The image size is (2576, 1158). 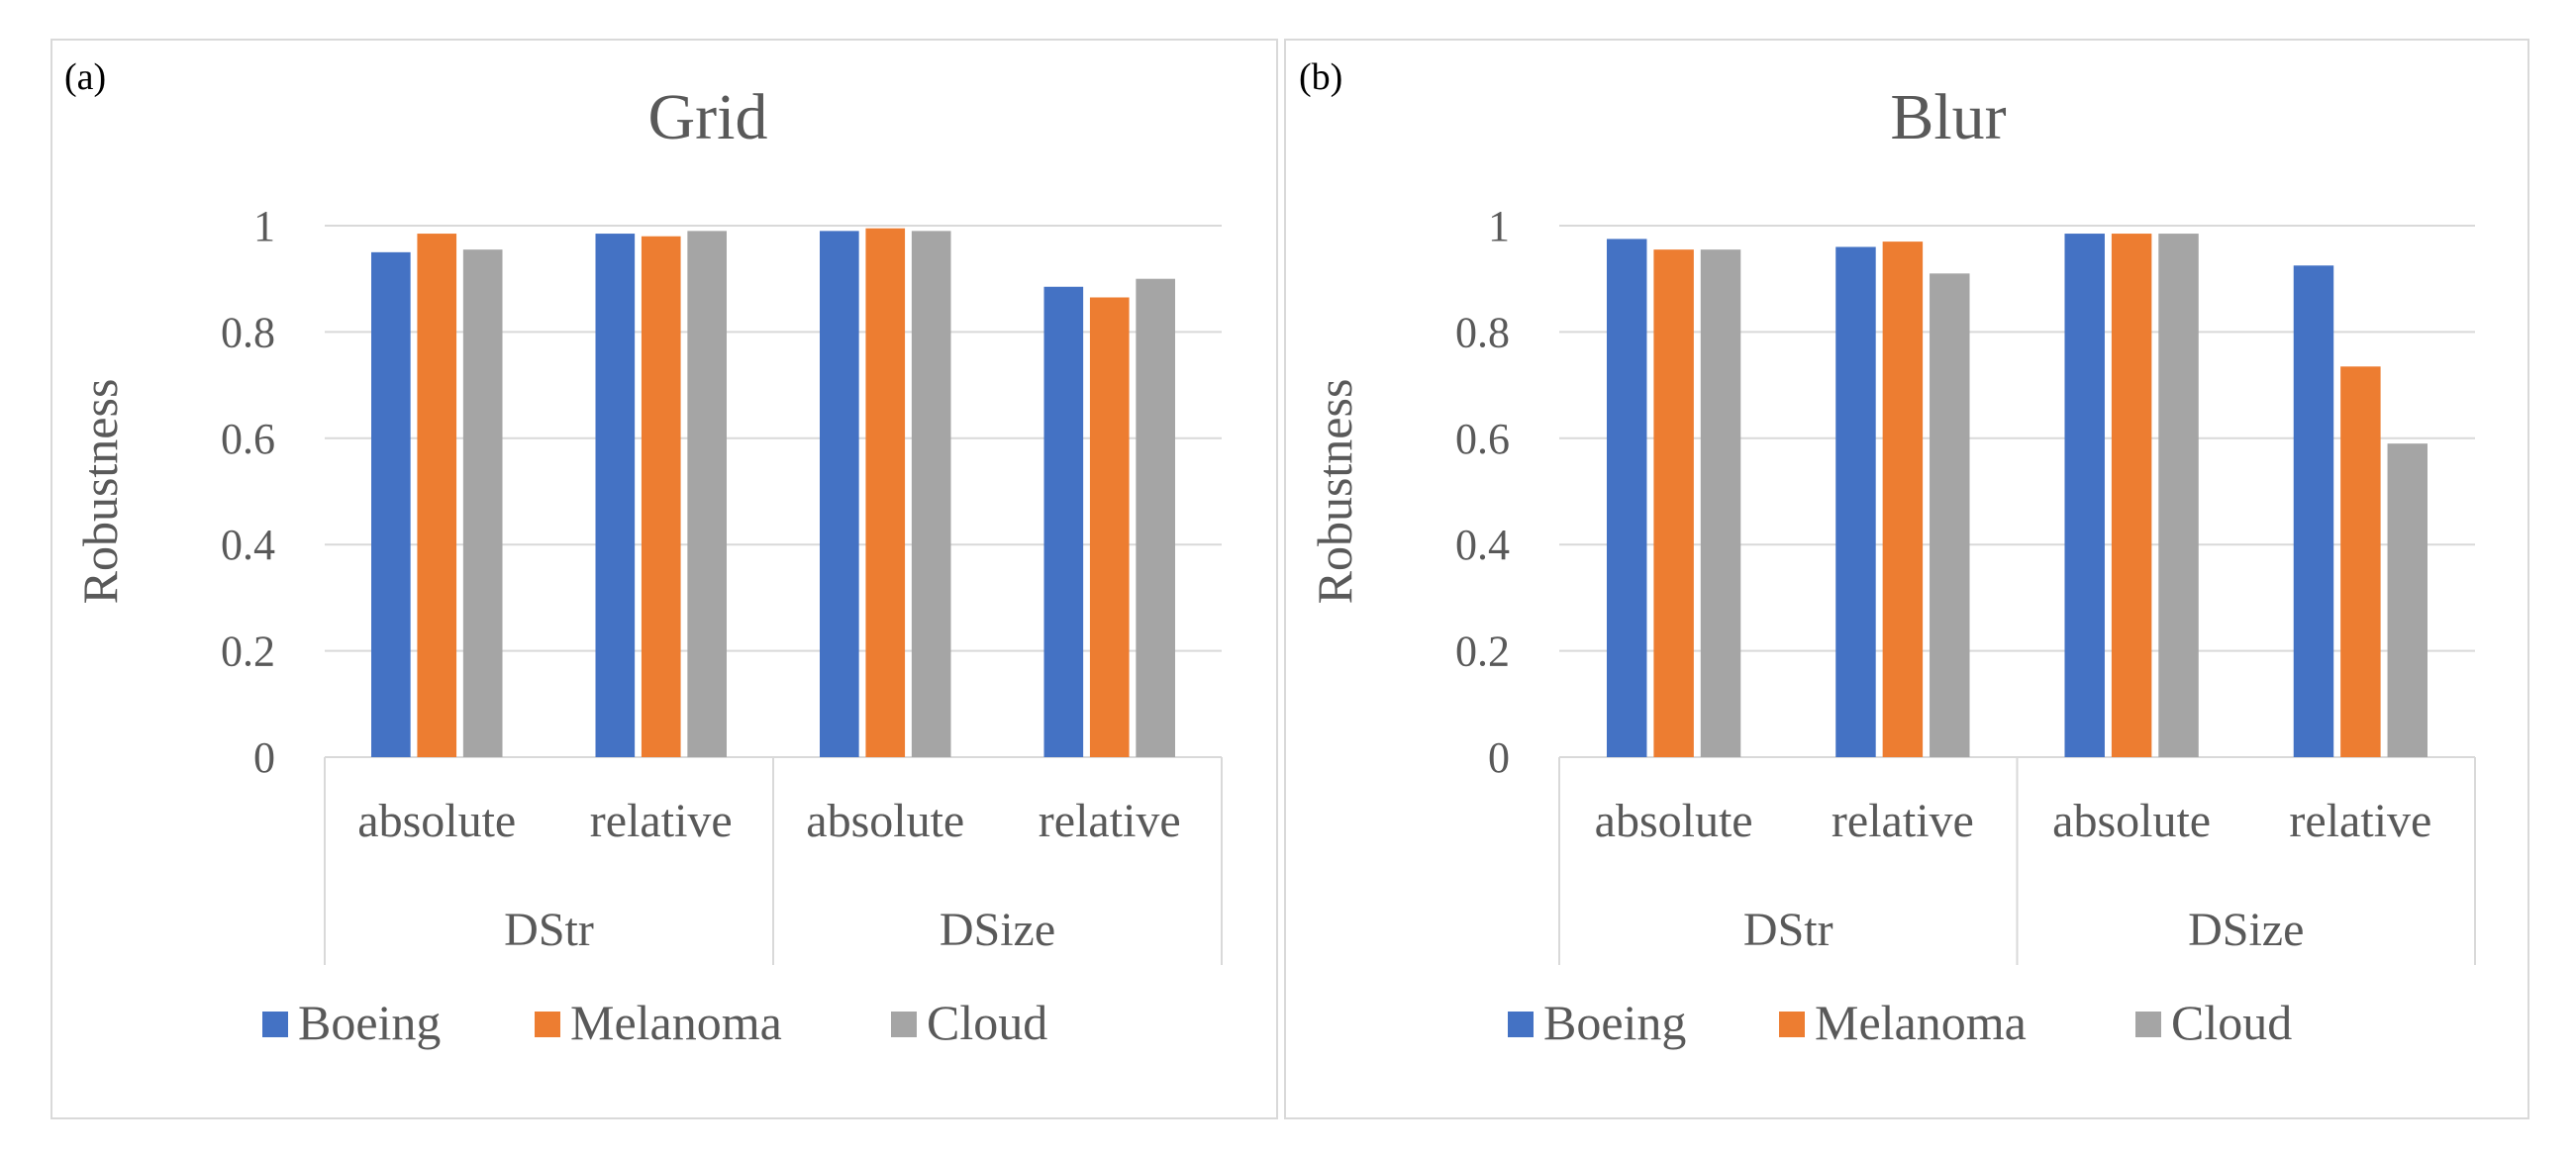 What do you see at coordinates (1320, 77) in the screenshot?
I see `panel-label: (b)` at bounding box center [1320, 77].